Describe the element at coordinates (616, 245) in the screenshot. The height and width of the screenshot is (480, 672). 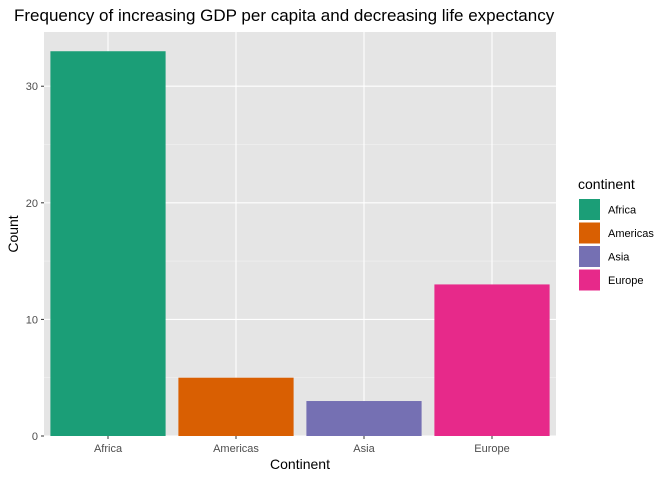
I see `legend-items: Africa Americas Asia Europe` at that location.